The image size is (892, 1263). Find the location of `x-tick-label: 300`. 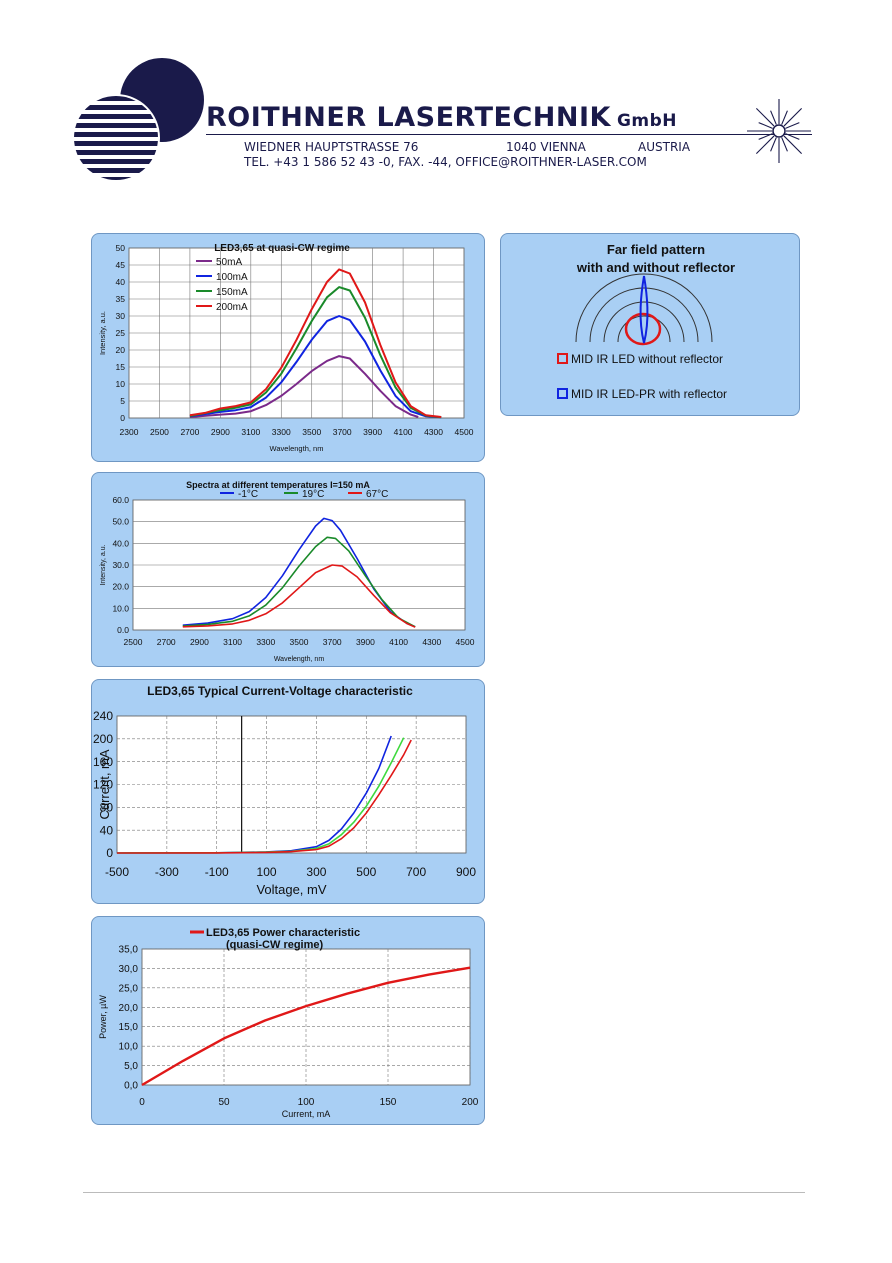

x-tick-label: 300 is located at coordinates (316, 872).